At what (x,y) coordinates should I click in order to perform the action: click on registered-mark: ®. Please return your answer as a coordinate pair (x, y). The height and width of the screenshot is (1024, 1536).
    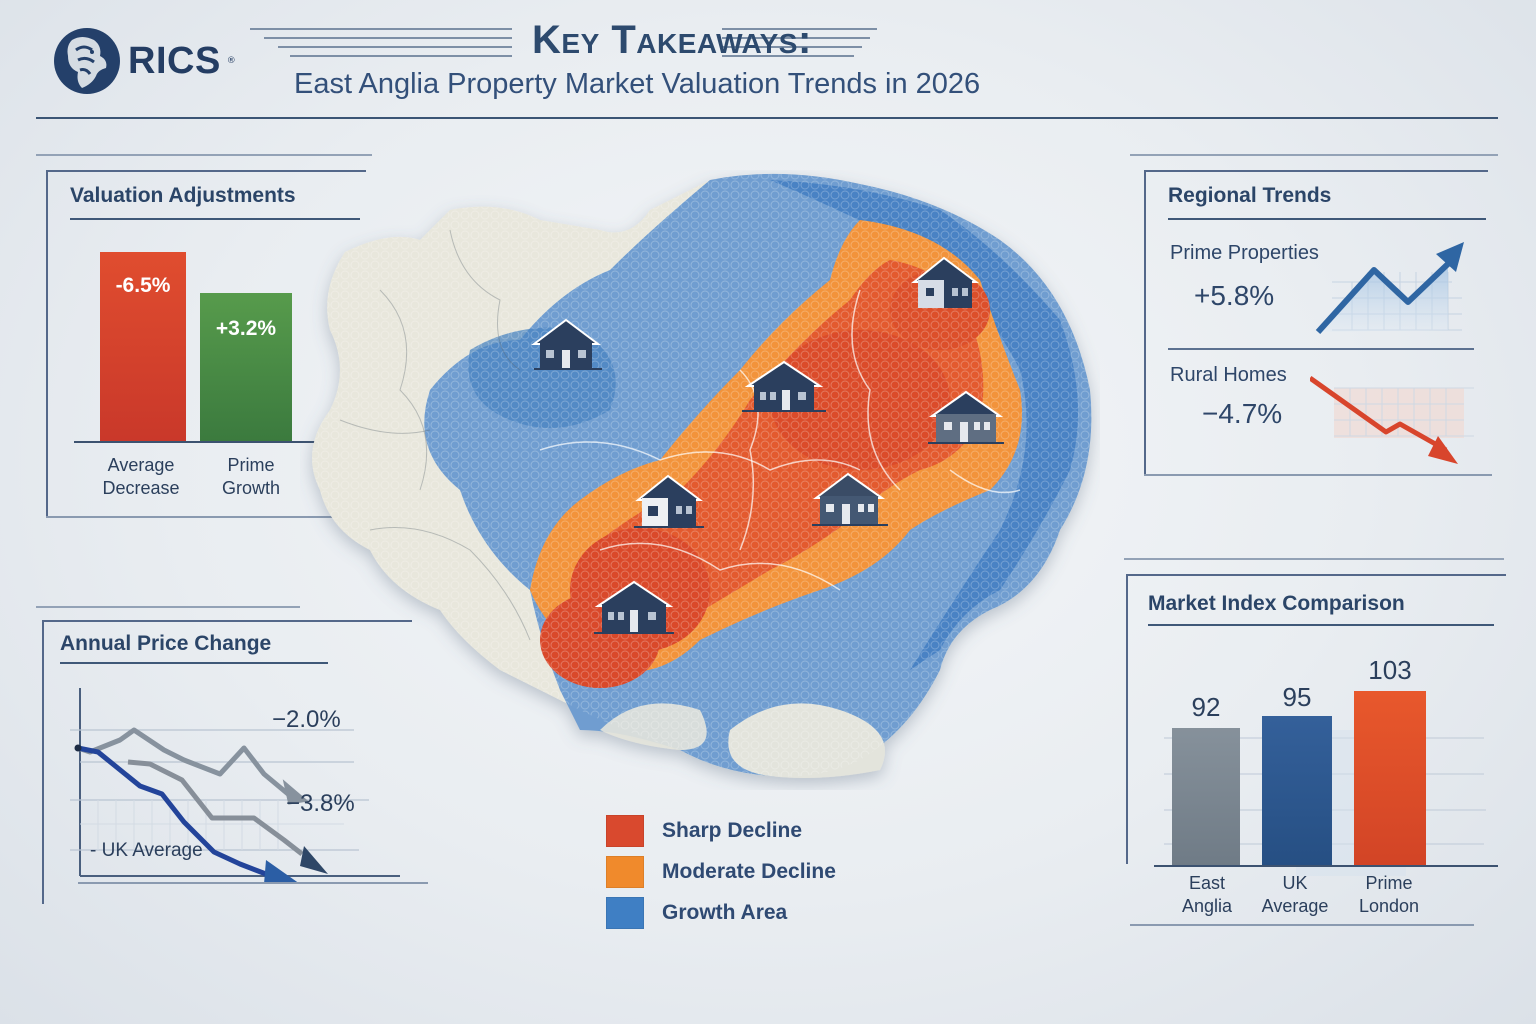
    Looking at the image, I should click on (231, 61).